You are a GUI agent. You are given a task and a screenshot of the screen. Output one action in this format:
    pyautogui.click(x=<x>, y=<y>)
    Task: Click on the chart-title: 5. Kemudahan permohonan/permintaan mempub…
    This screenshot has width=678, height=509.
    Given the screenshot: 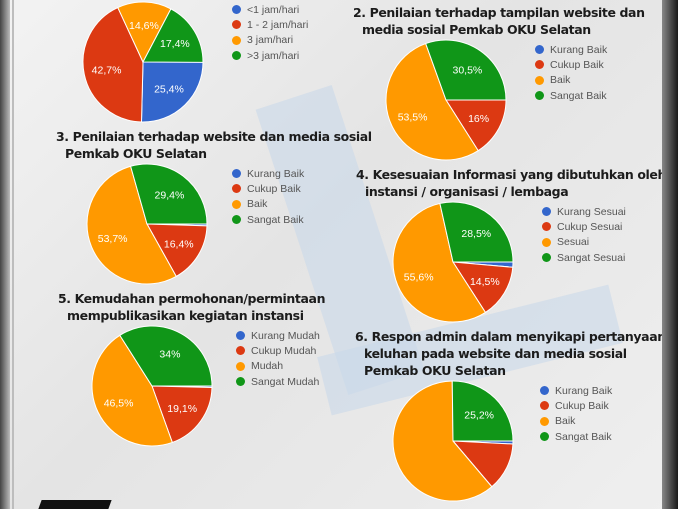 What is the action you would take?
    pyautogui.click(x=191, y=307)
    